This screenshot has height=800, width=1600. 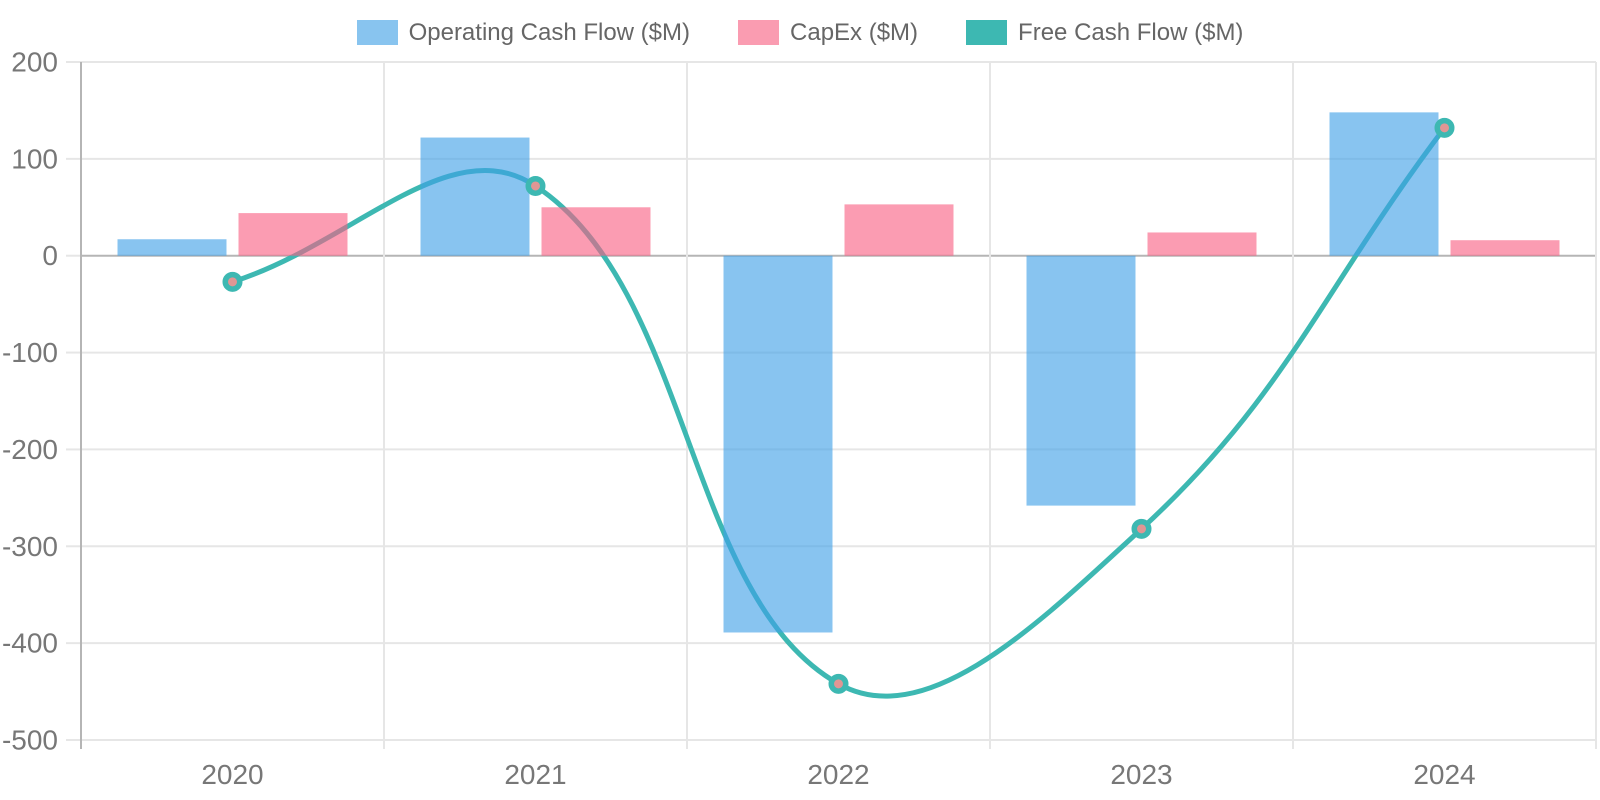 I want to click on legend-swatch-capex, so click(x=759, y=32).